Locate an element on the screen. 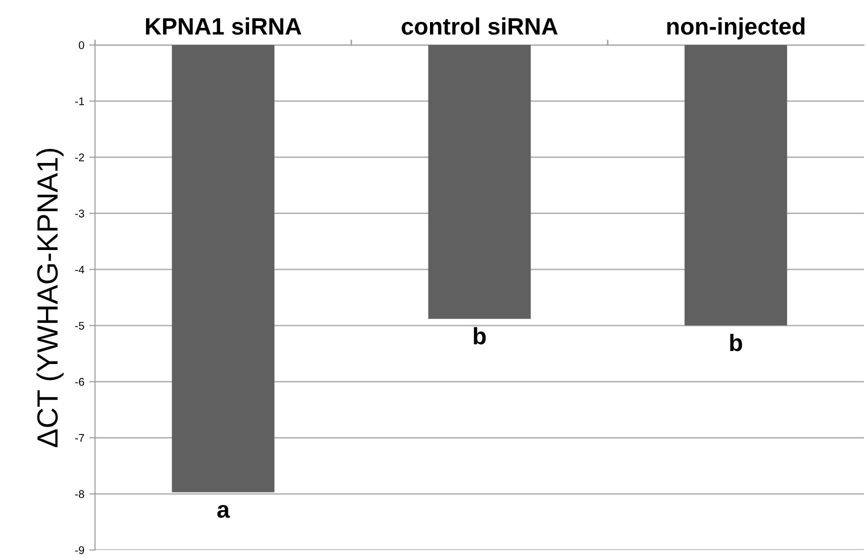 This screenshot has width=866, height=558. x-tick-label: control siRNA is located at coordinates (480, 26).